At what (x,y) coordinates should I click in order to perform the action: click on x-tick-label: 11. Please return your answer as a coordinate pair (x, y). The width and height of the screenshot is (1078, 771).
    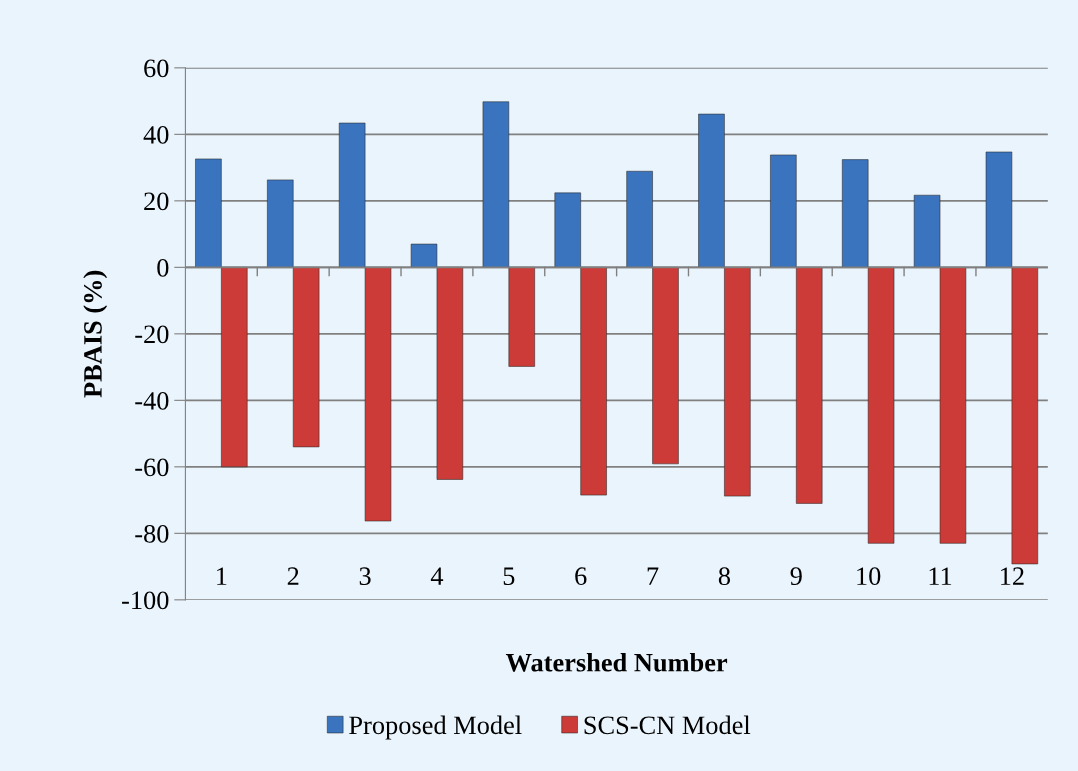
    Looking at the image, I should click on (940, 576).